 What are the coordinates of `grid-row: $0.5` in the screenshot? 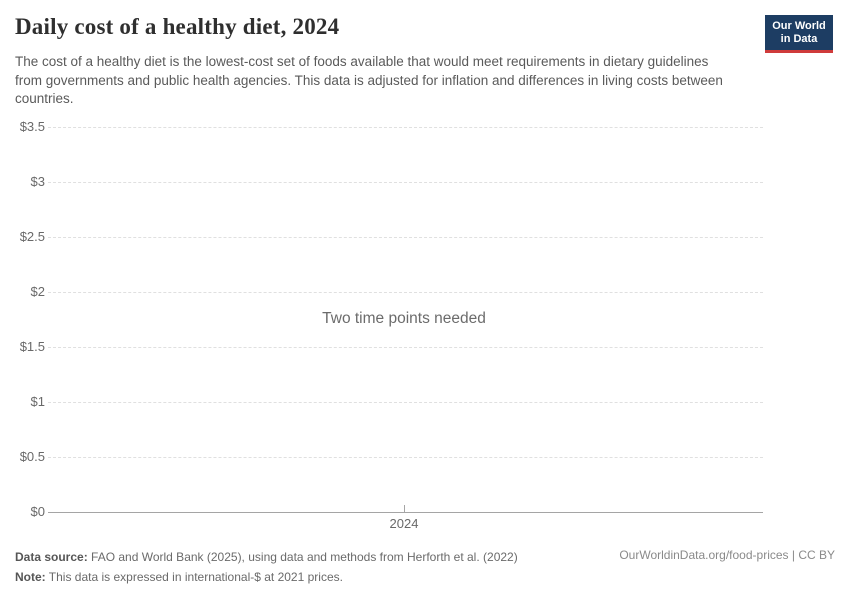 It's located at (390, 457).